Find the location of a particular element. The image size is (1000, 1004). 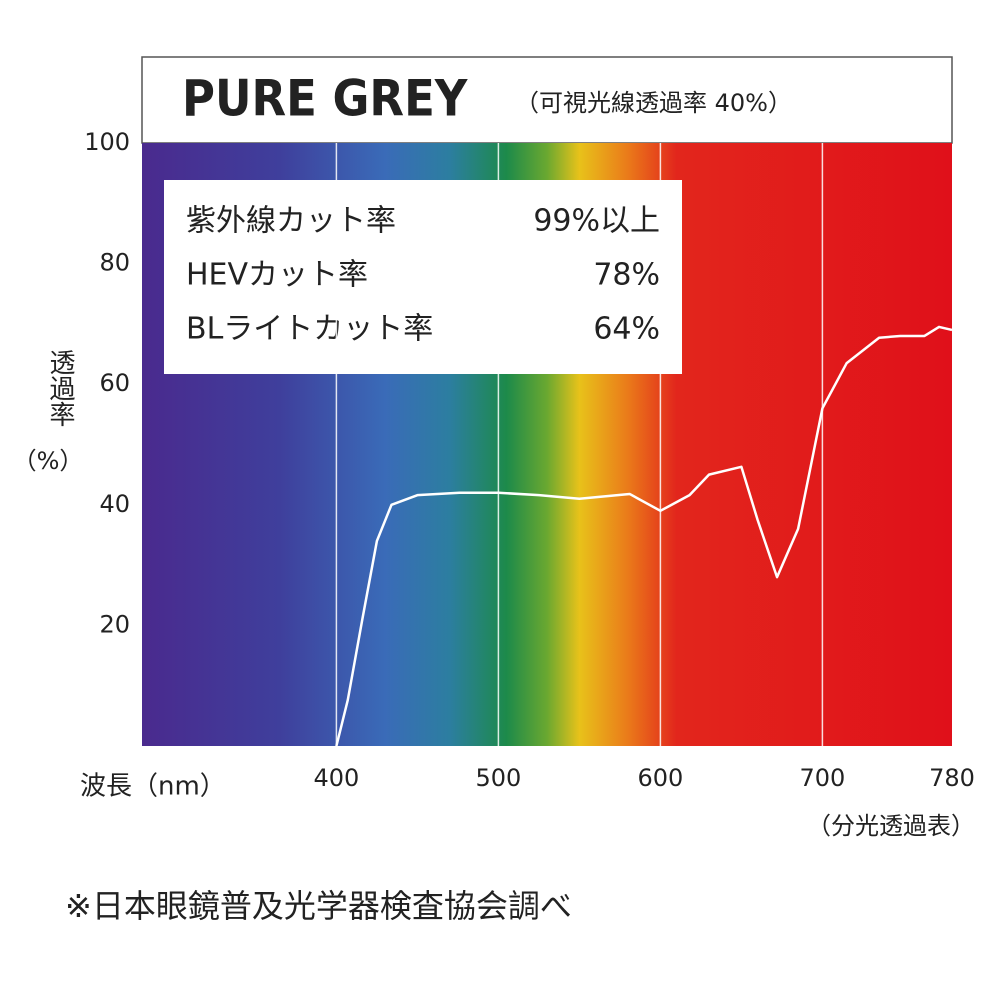

x-axis-label: 波長（nm） is located at coordinates (153, 787).